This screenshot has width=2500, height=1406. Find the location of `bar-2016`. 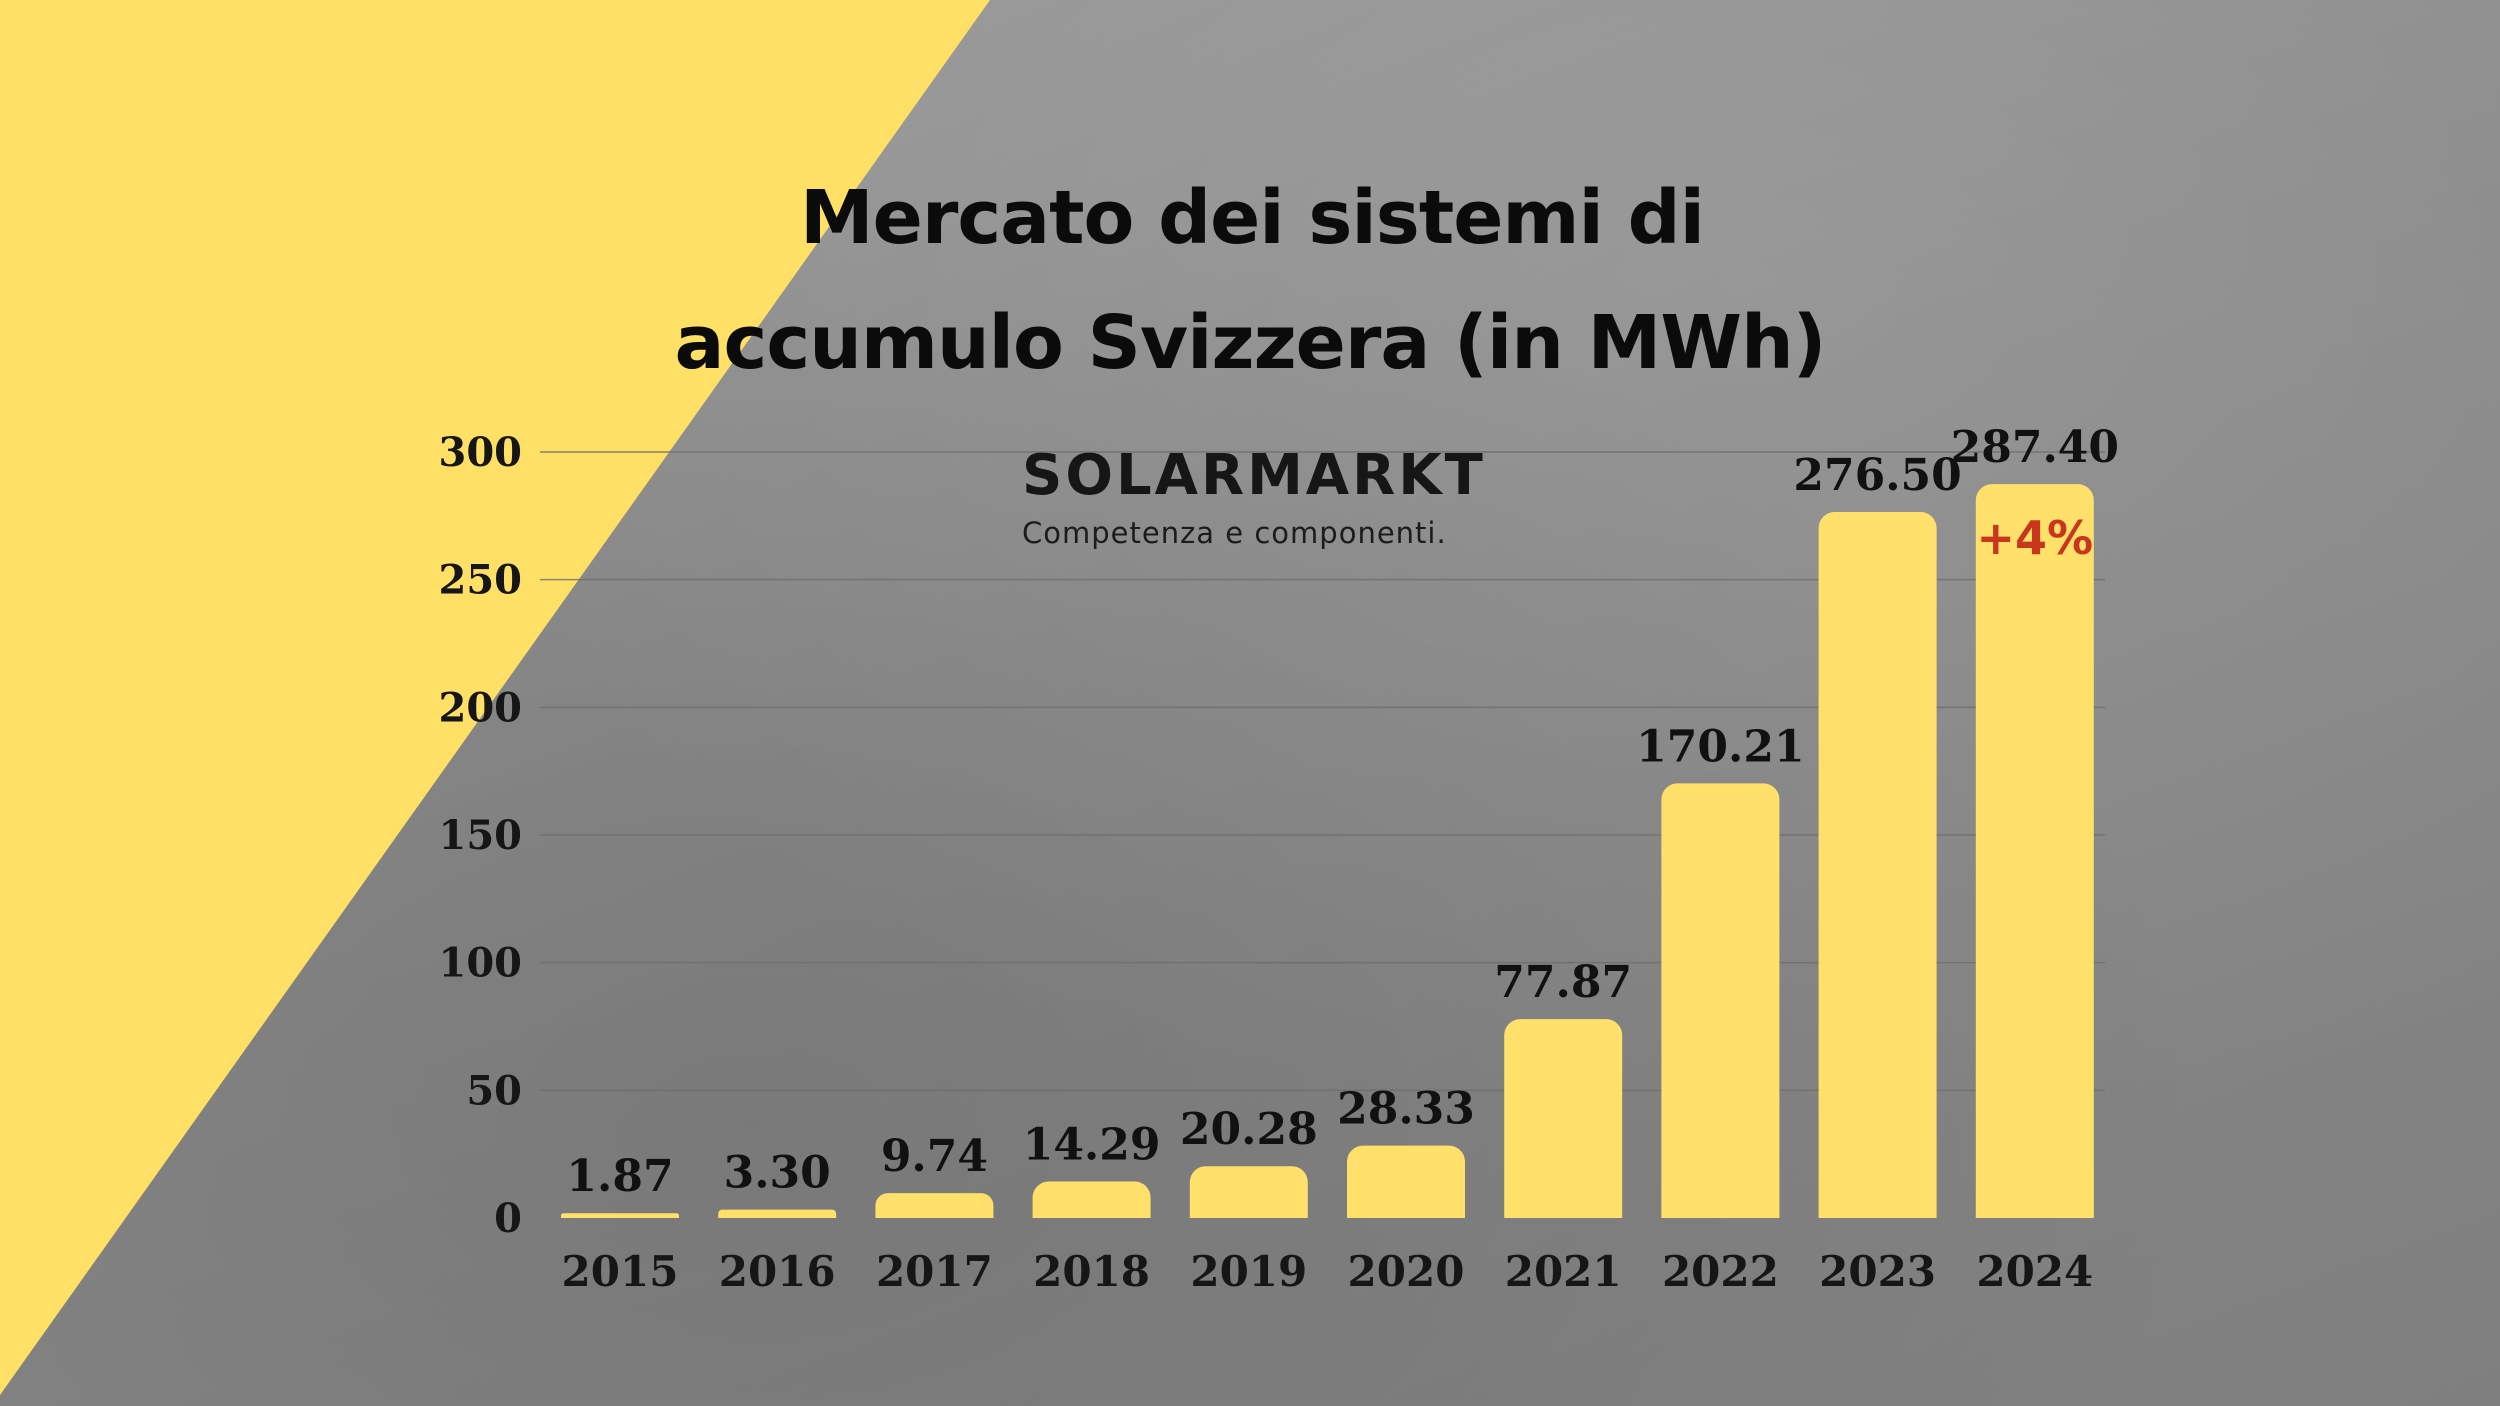

bar-2016 is located at coordinates (777, 1213).